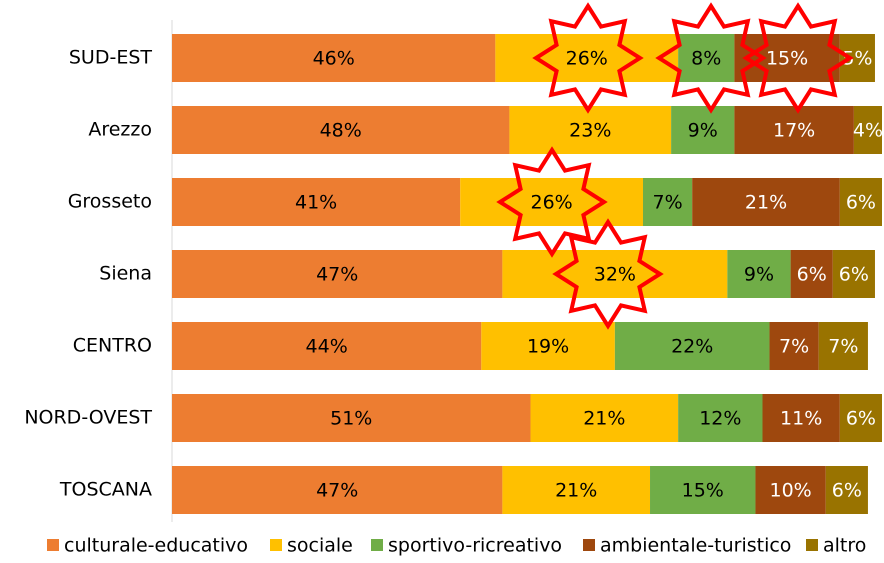 The image size is (884, 563). What do you see at coordinates (320, 546) in the screenshot?
I see `legend-label: sociale` at bounding box center [320, 546].